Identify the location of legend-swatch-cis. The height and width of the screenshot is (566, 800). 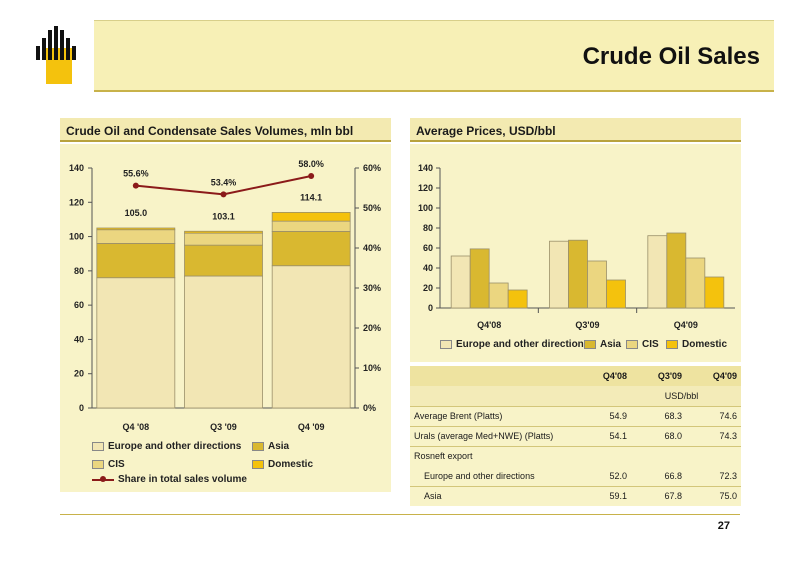
(98, 464).